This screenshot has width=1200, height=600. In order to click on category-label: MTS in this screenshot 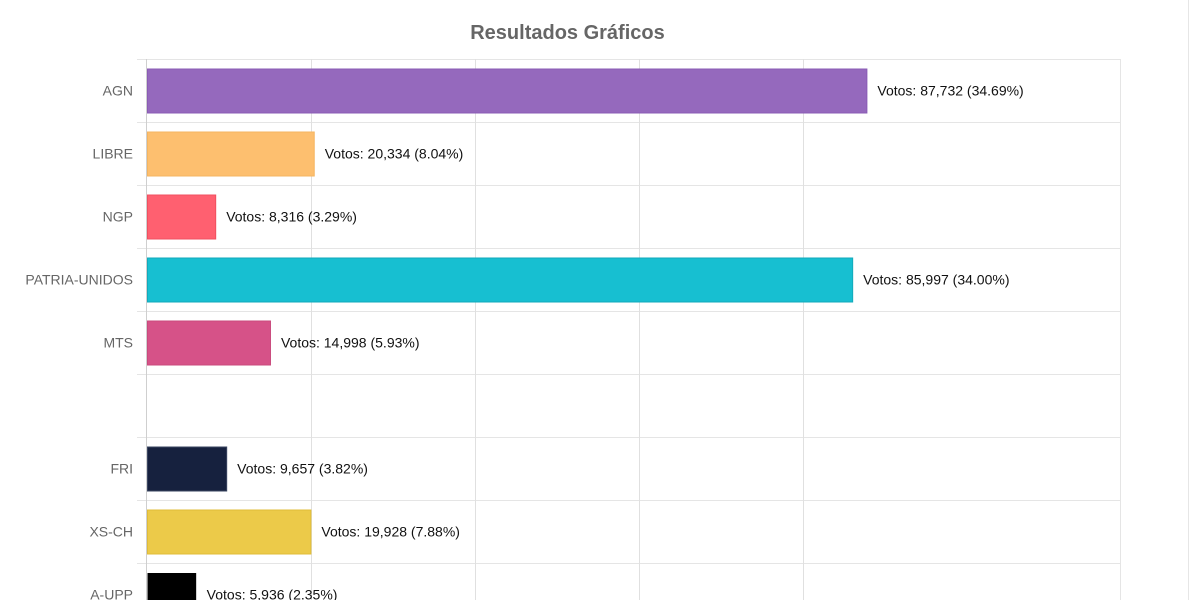, I will do `click(118, 343)`.